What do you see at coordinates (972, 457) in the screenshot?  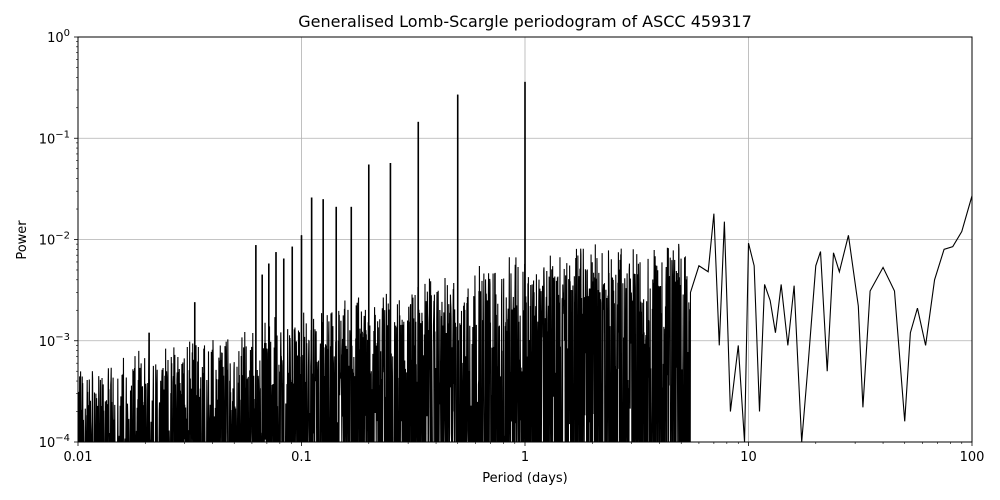 I see `x-tick-label: 100` at bounding box center [972, 457].